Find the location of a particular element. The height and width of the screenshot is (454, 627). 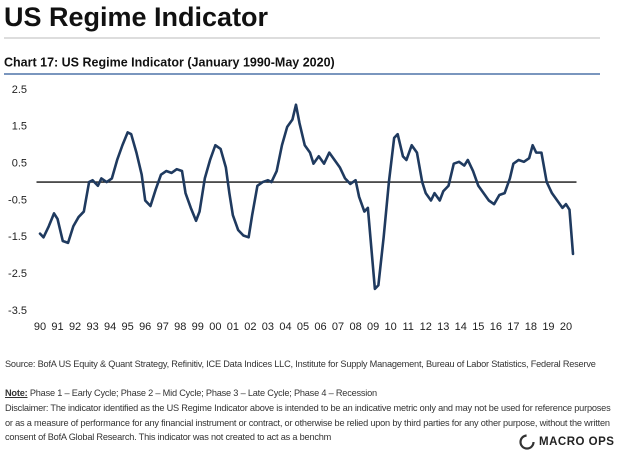

x-tick-label: 20 is located at coordinates (566, 327).